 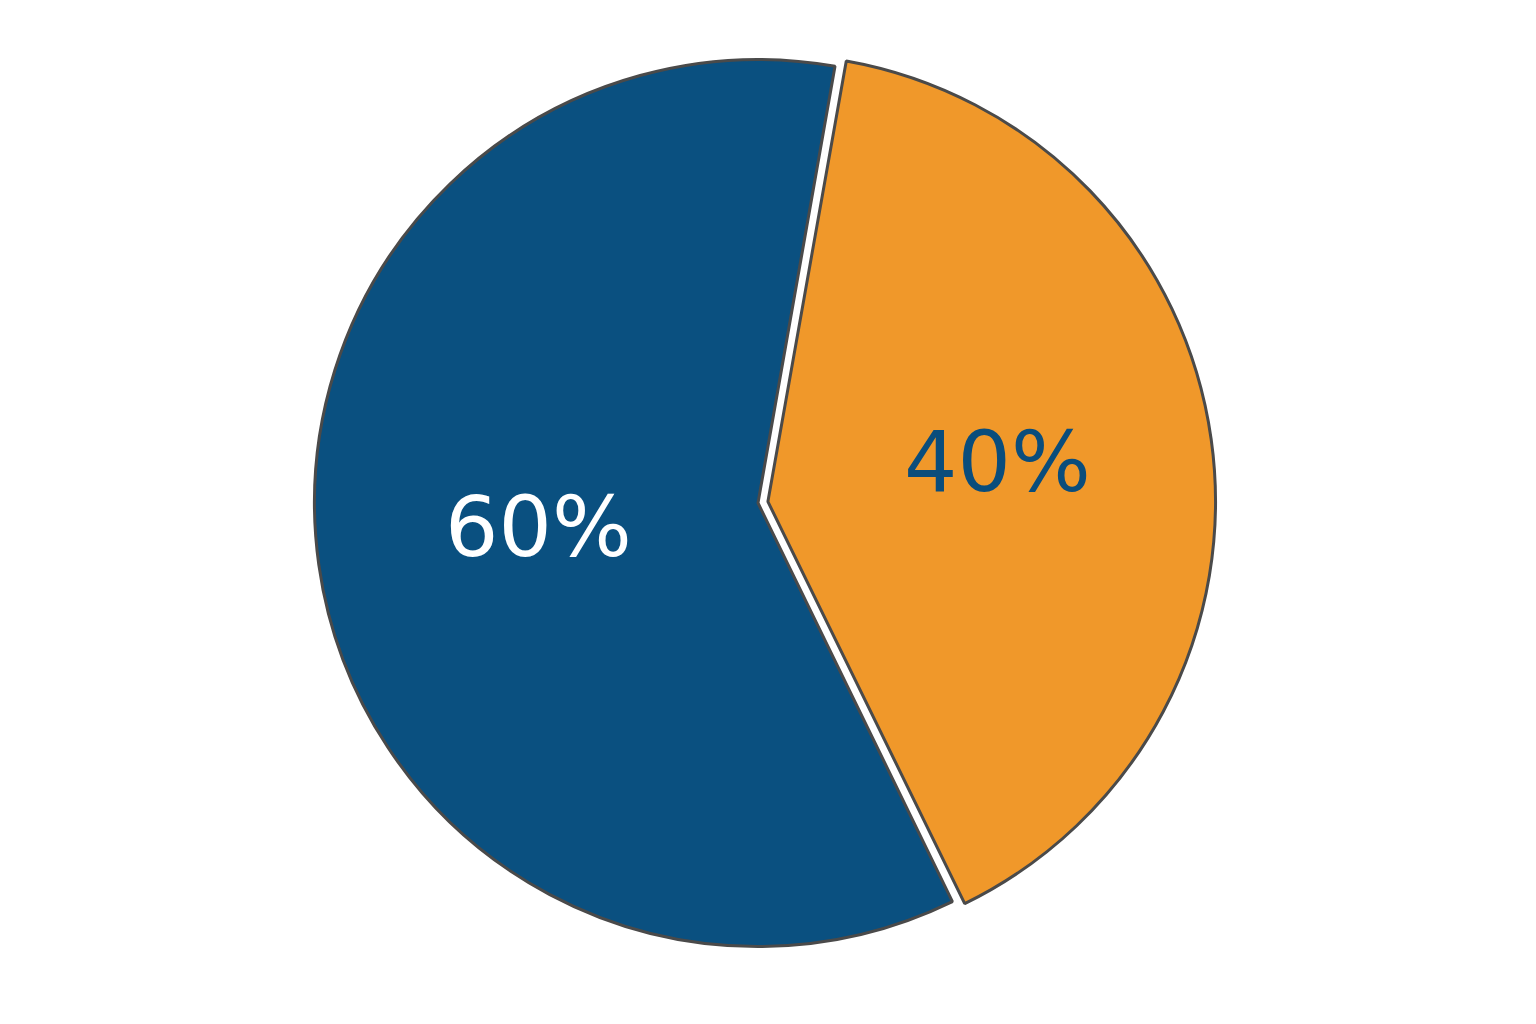 What do you see at coordinates (997, 462) in the screenshot?
I see `data-label: 40%` at bounding box center [997, 462].